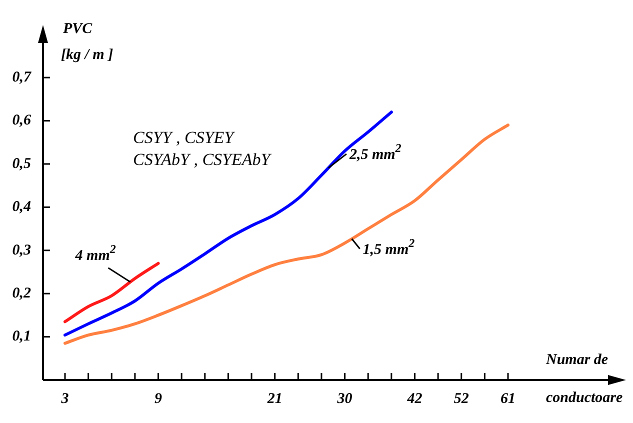  Describe the element at coordinates (112, 293) in the screenshot. I see `line-series` at that location.